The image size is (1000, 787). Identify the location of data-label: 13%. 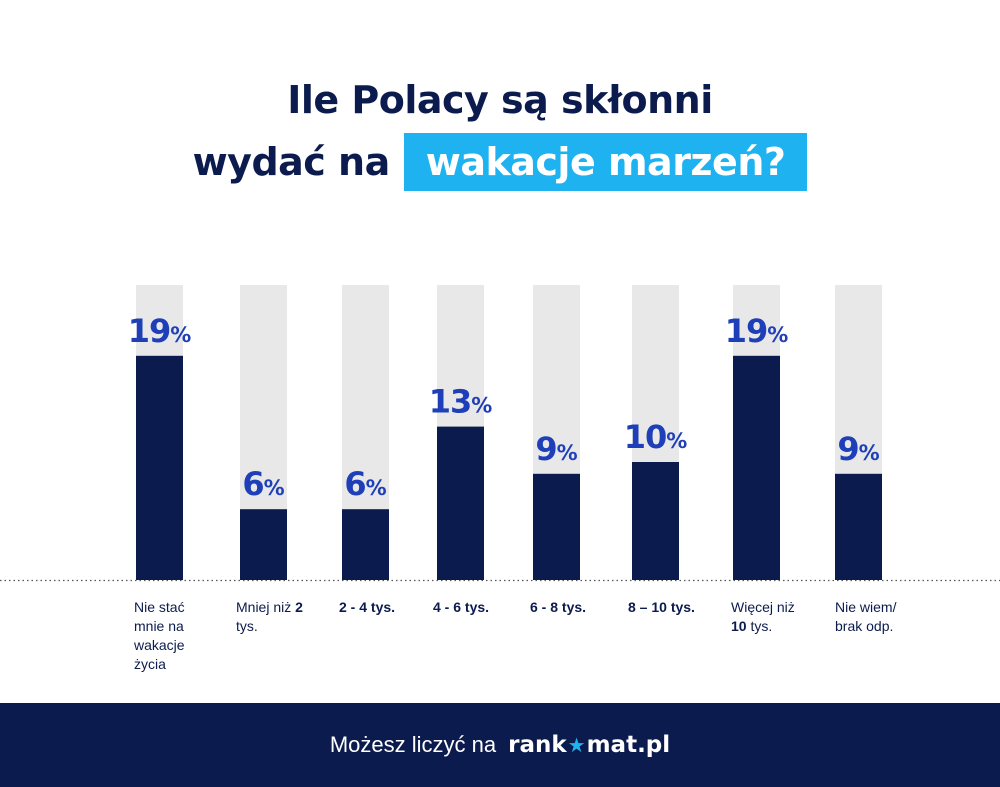
(461, 402).